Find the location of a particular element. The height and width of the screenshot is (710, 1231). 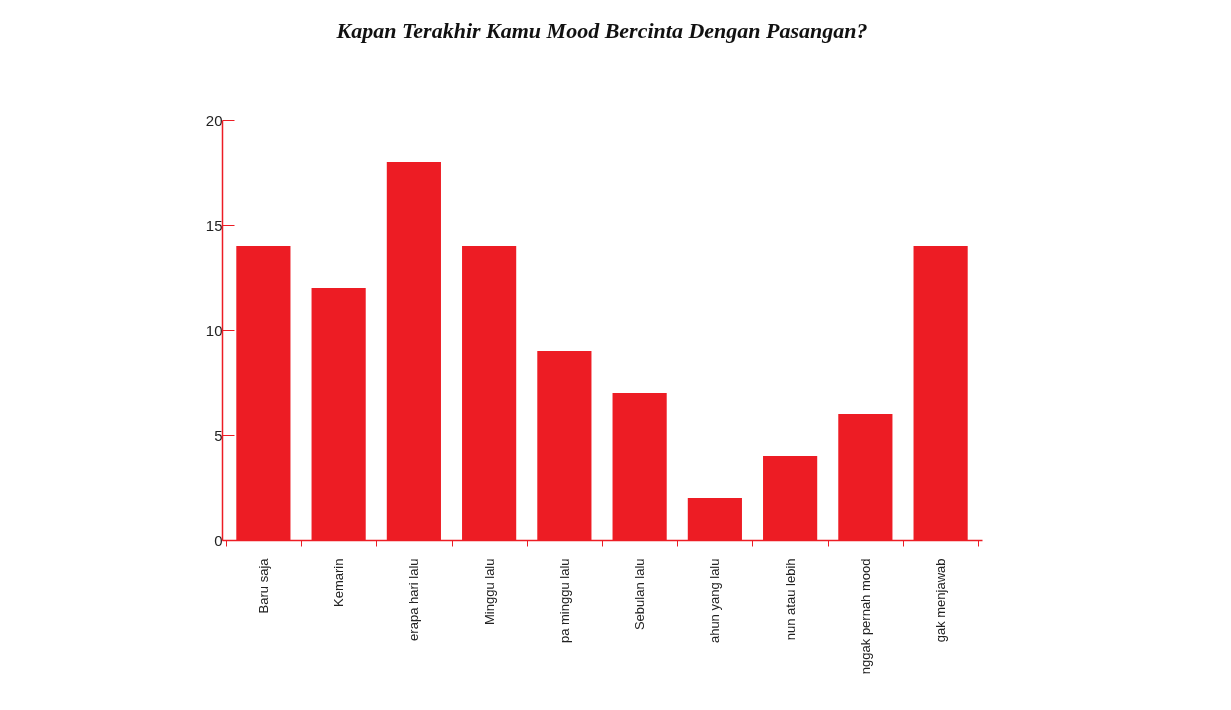

x-tick-label: nggak pernah mood is located at coordinates (865, 616).